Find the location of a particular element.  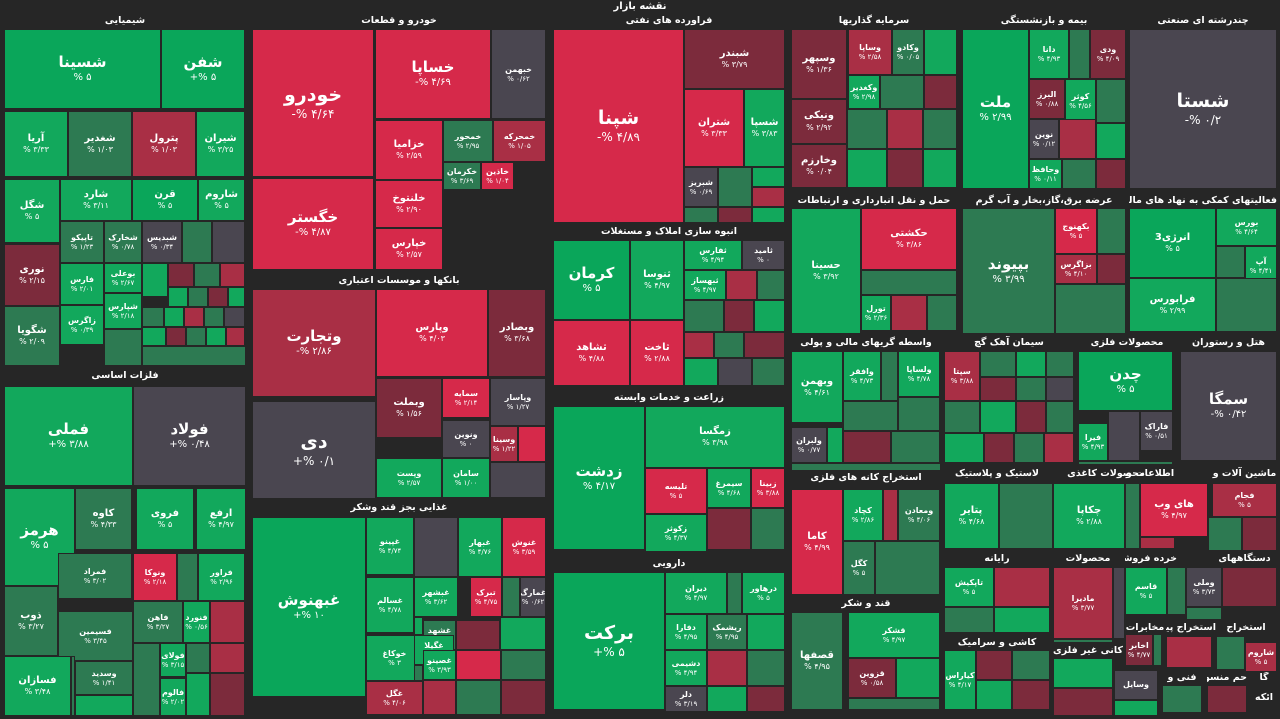

stock-tile: کوثر ۴/۵۶ % is located at coordinates (1080, 101).